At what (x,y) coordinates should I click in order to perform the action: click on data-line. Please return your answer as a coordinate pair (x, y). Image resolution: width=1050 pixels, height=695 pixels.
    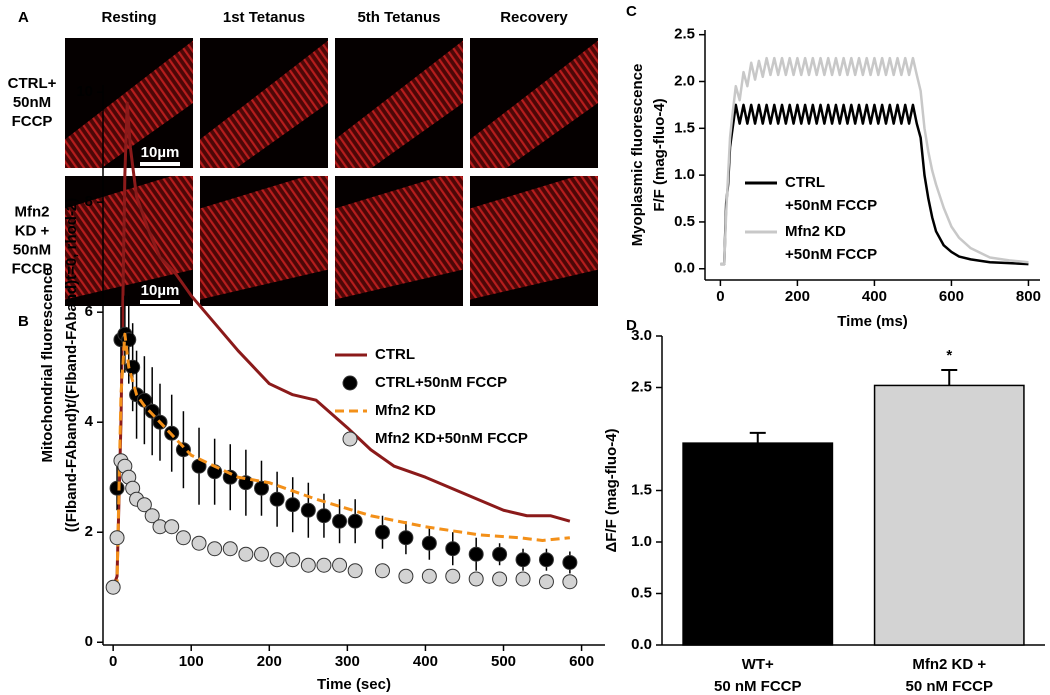
    Looking at the image, I should click on (874, 184).